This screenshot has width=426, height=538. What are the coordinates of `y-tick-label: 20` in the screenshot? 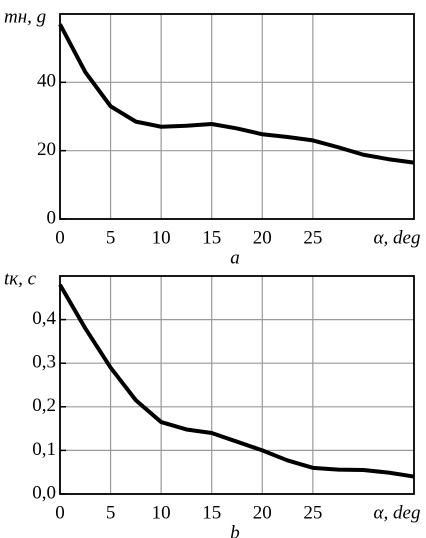 It's located at (46, 149).